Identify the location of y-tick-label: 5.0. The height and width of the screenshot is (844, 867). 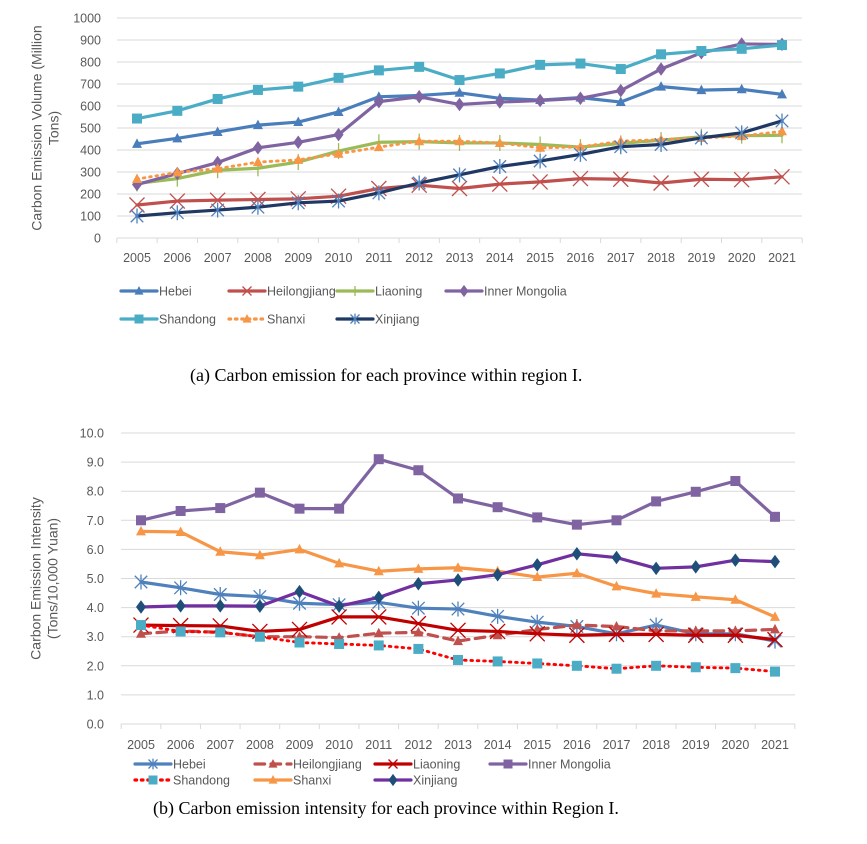
(95, 579).